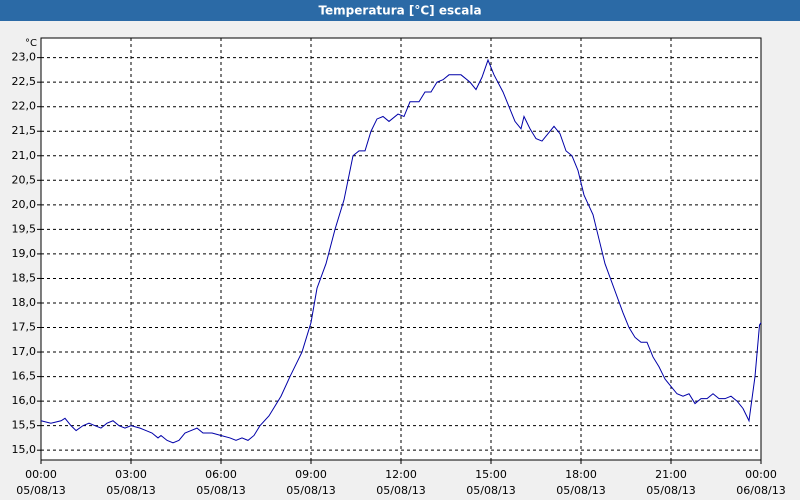 Image resolution: width=800 pixels, height=500 pixels. Describe the element at coordinates (24, 106) in the screenshot. I see `y-tick-label: 22,0` at that location.